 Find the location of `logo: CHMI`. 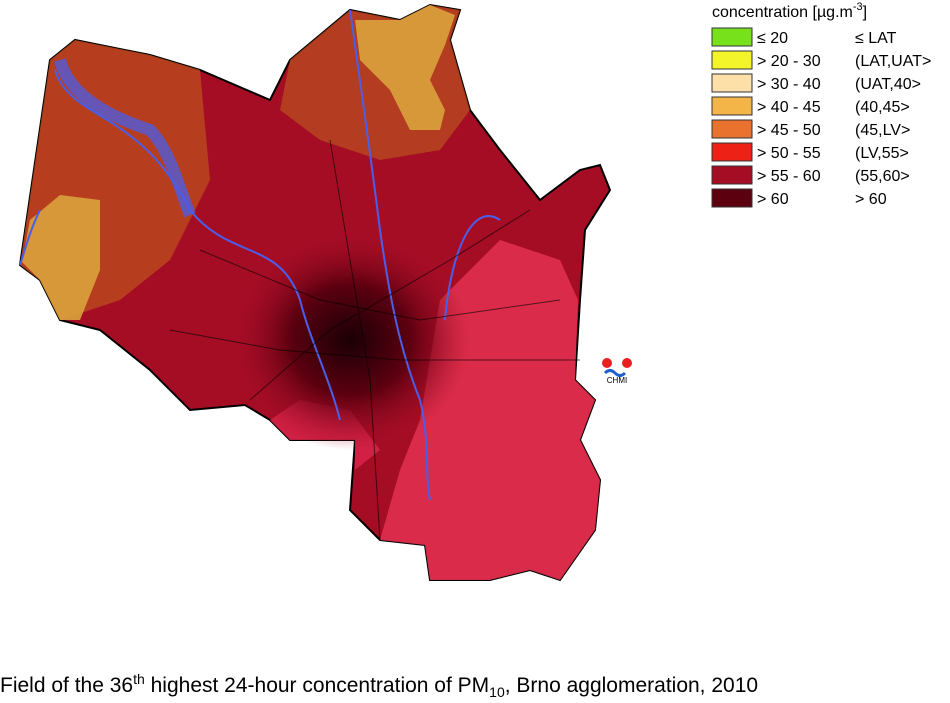

logo: CHMI is located at coordinates (617, 371).